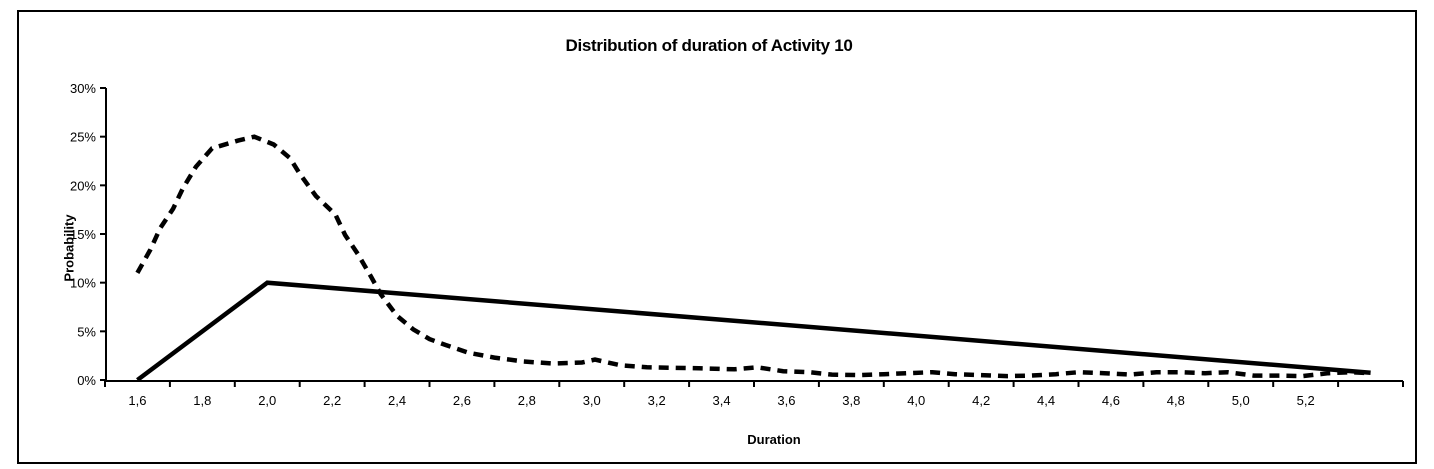 This screenshot has height=469, width=1434. What do you see at coordinates (981, 400) in the screenshot?
I see `x-tick-label: 4,2` at bounding box center [981, 400].